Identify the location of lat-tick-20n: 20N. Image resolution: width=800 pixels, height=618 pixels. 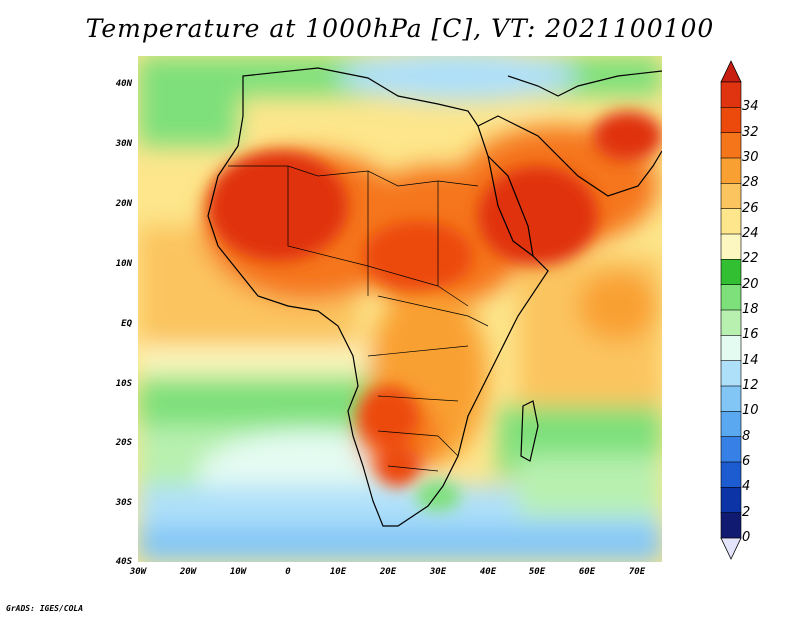
(123, 204).